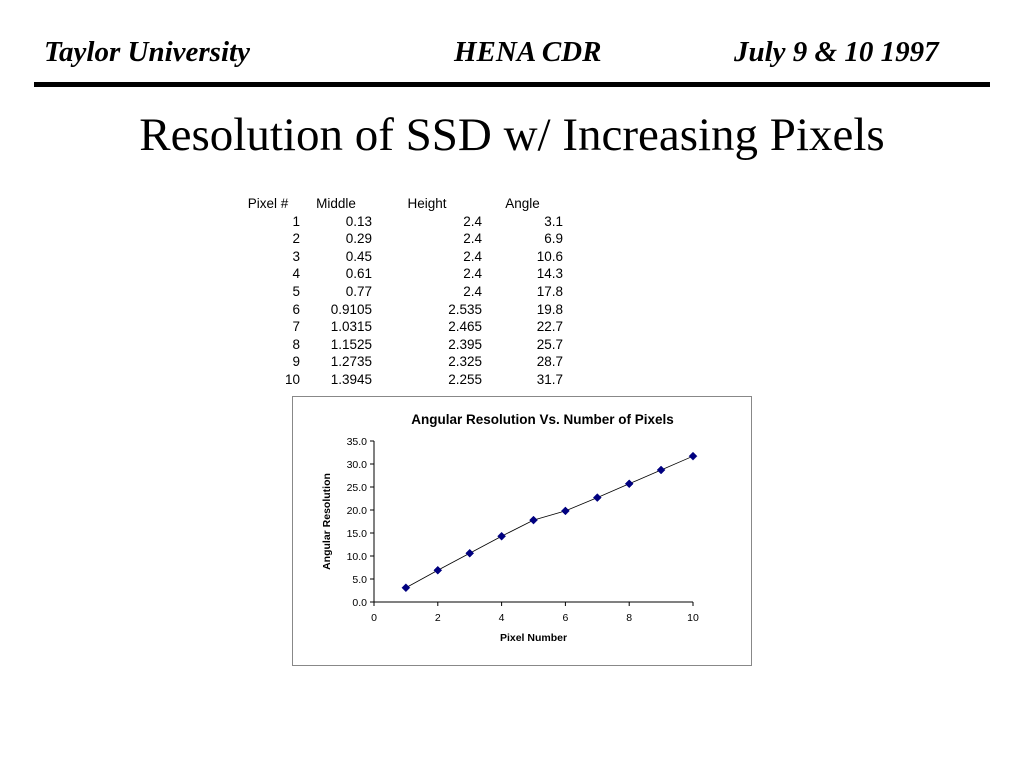 The width and height of the screenshot is (1024, 768). Describe the element at coordinates (549, 291) in the screenshot. I see `cell-angle: 17.8` at that location.